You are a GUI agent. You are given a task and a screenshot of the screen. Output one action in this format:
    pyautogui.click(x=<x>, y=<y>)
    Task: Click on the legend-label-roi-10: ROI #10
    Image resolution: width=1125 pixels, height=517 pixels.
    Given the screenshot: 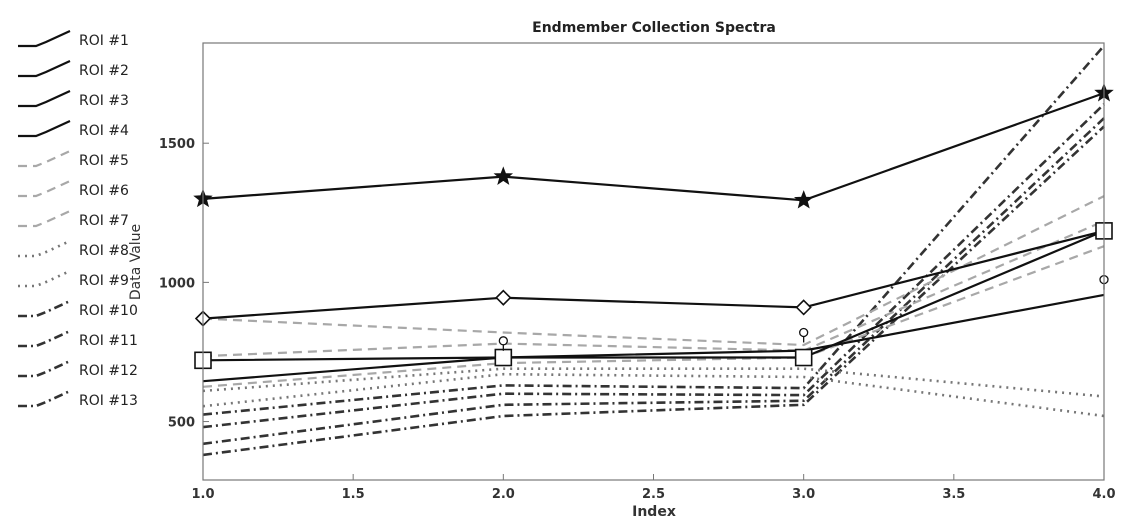 What is the action you would take?
    pyautogui.click(x=108, y=311)
    